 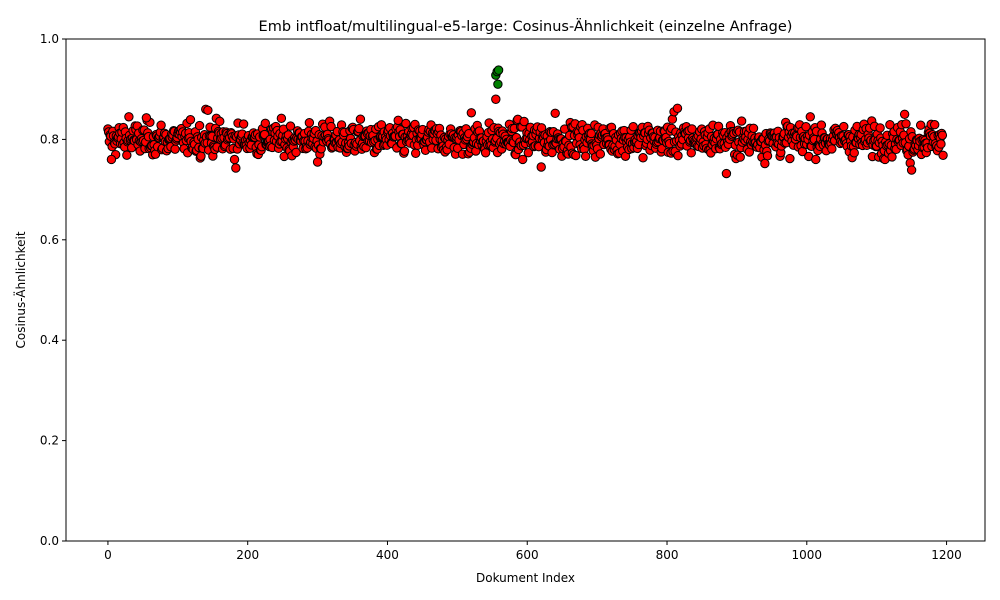 What do you see at coordinates (20, 289) in the screenshot?
I see `y-axis-label: Cosinus-Ähnlichkeit` at bounding box center [20, 289].